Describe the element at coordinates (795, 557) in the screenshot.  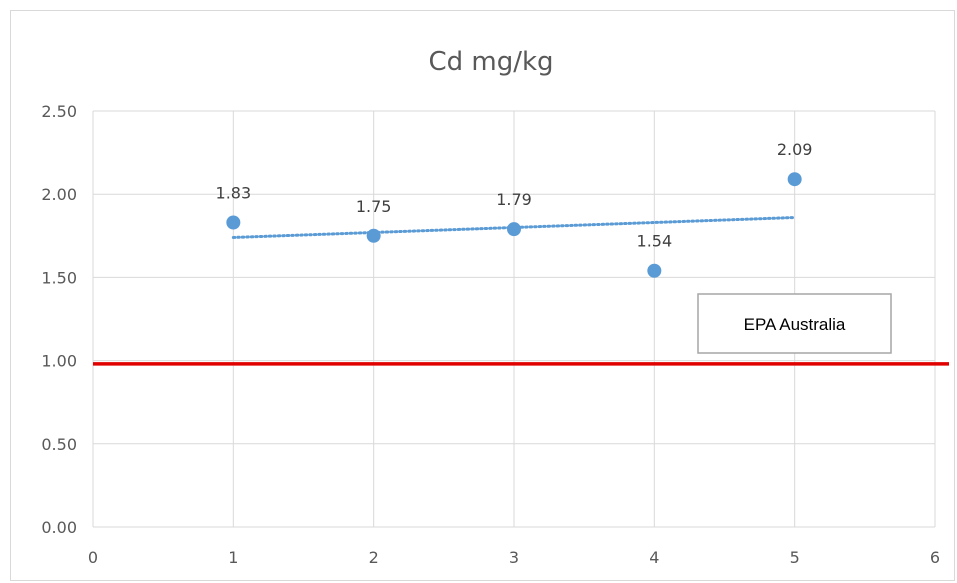
I see `x-tick-label: 5` at that location.